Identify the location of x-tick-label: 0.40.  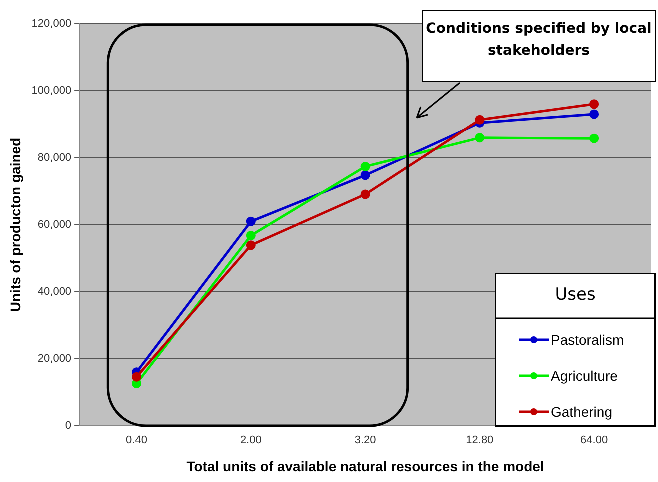
(137, 440).